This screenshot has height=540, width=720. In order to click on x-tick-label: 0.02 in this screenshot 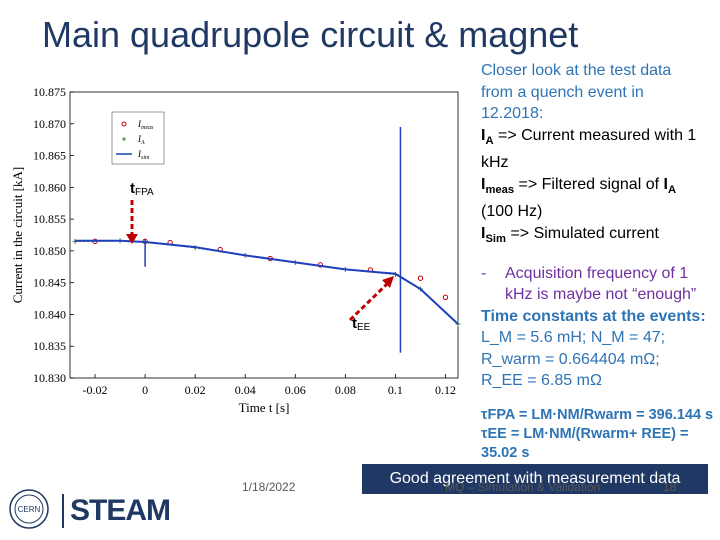, I will do `click(195, 390)`.